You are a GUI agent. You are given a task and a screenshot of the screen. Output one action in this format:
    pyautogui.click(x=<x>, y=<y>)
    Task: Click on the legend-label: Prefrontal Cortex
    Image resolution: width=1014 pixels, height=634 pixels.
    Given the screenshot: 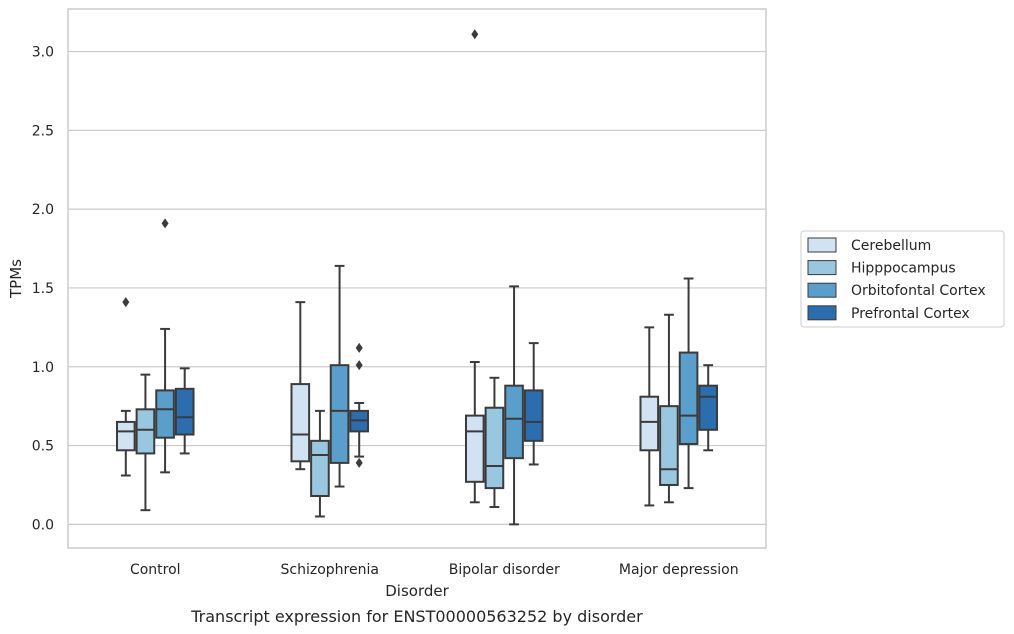 What is the action you would take?
    pyautogui.click(x=910, y=314)
    